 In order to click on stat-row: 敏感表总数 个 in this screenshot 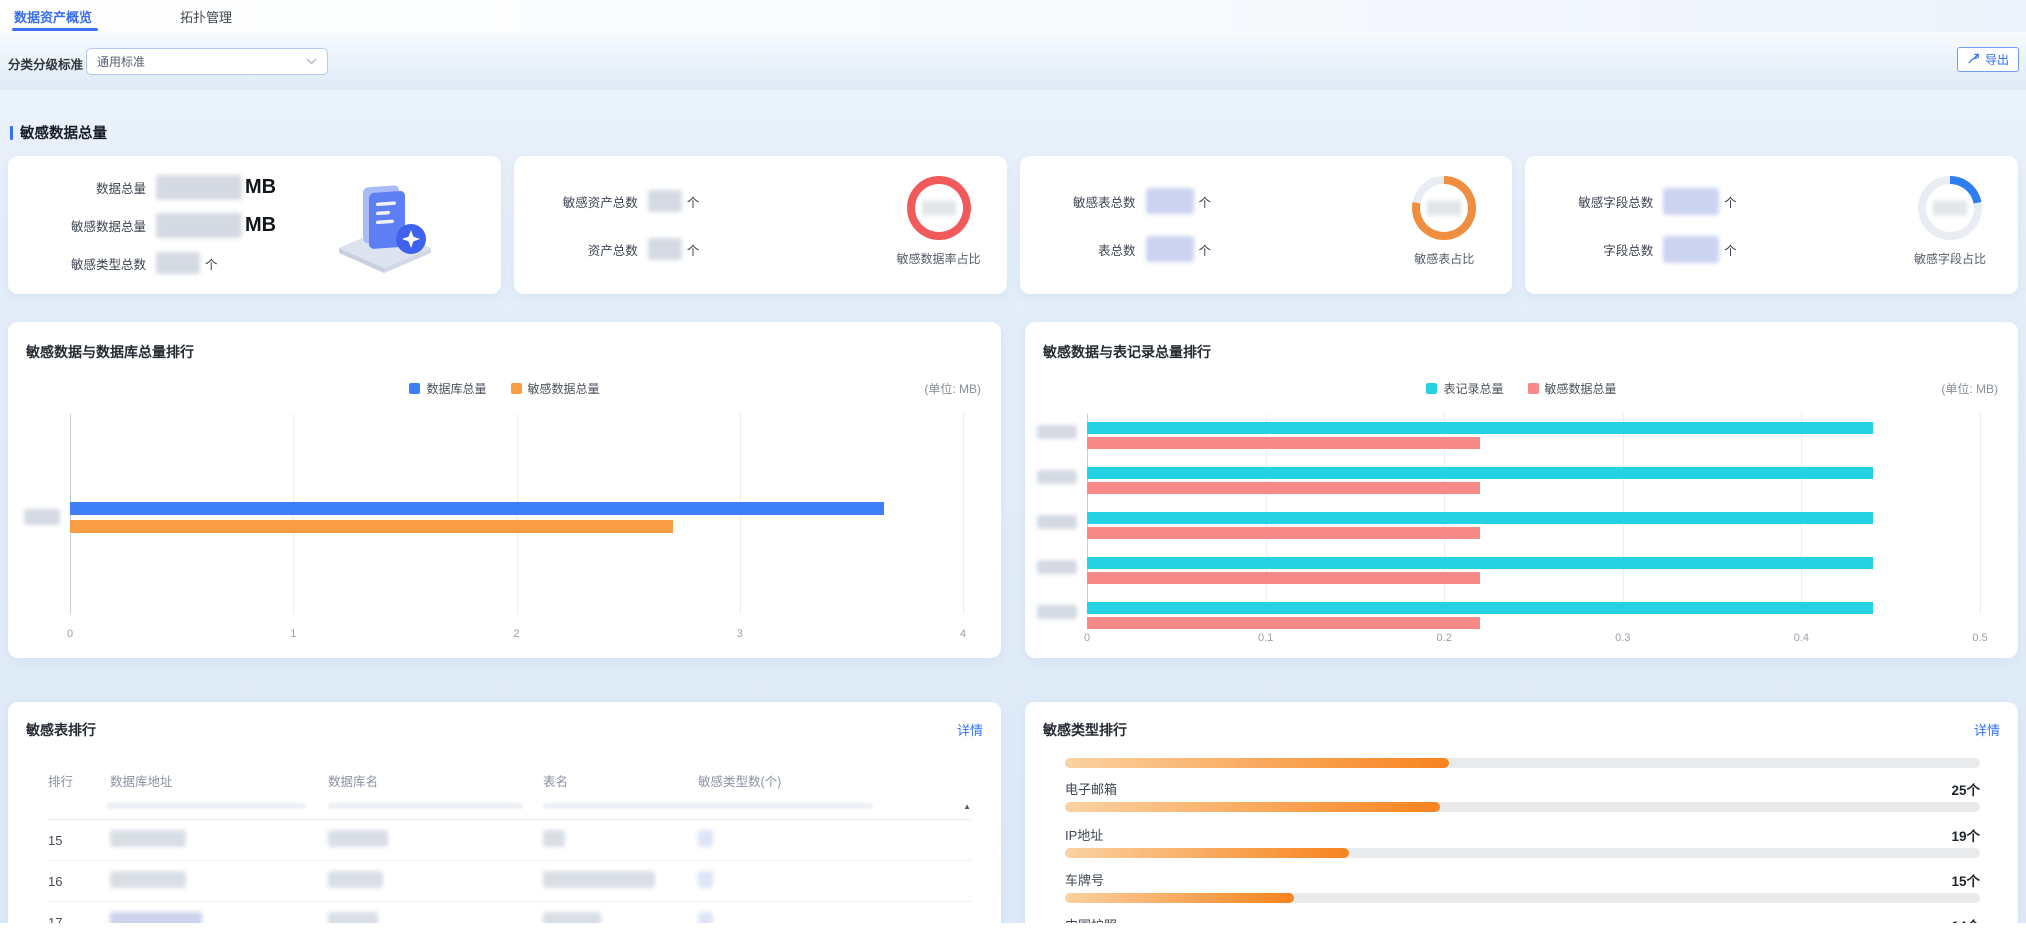, I will do `click(1126, 201)`.